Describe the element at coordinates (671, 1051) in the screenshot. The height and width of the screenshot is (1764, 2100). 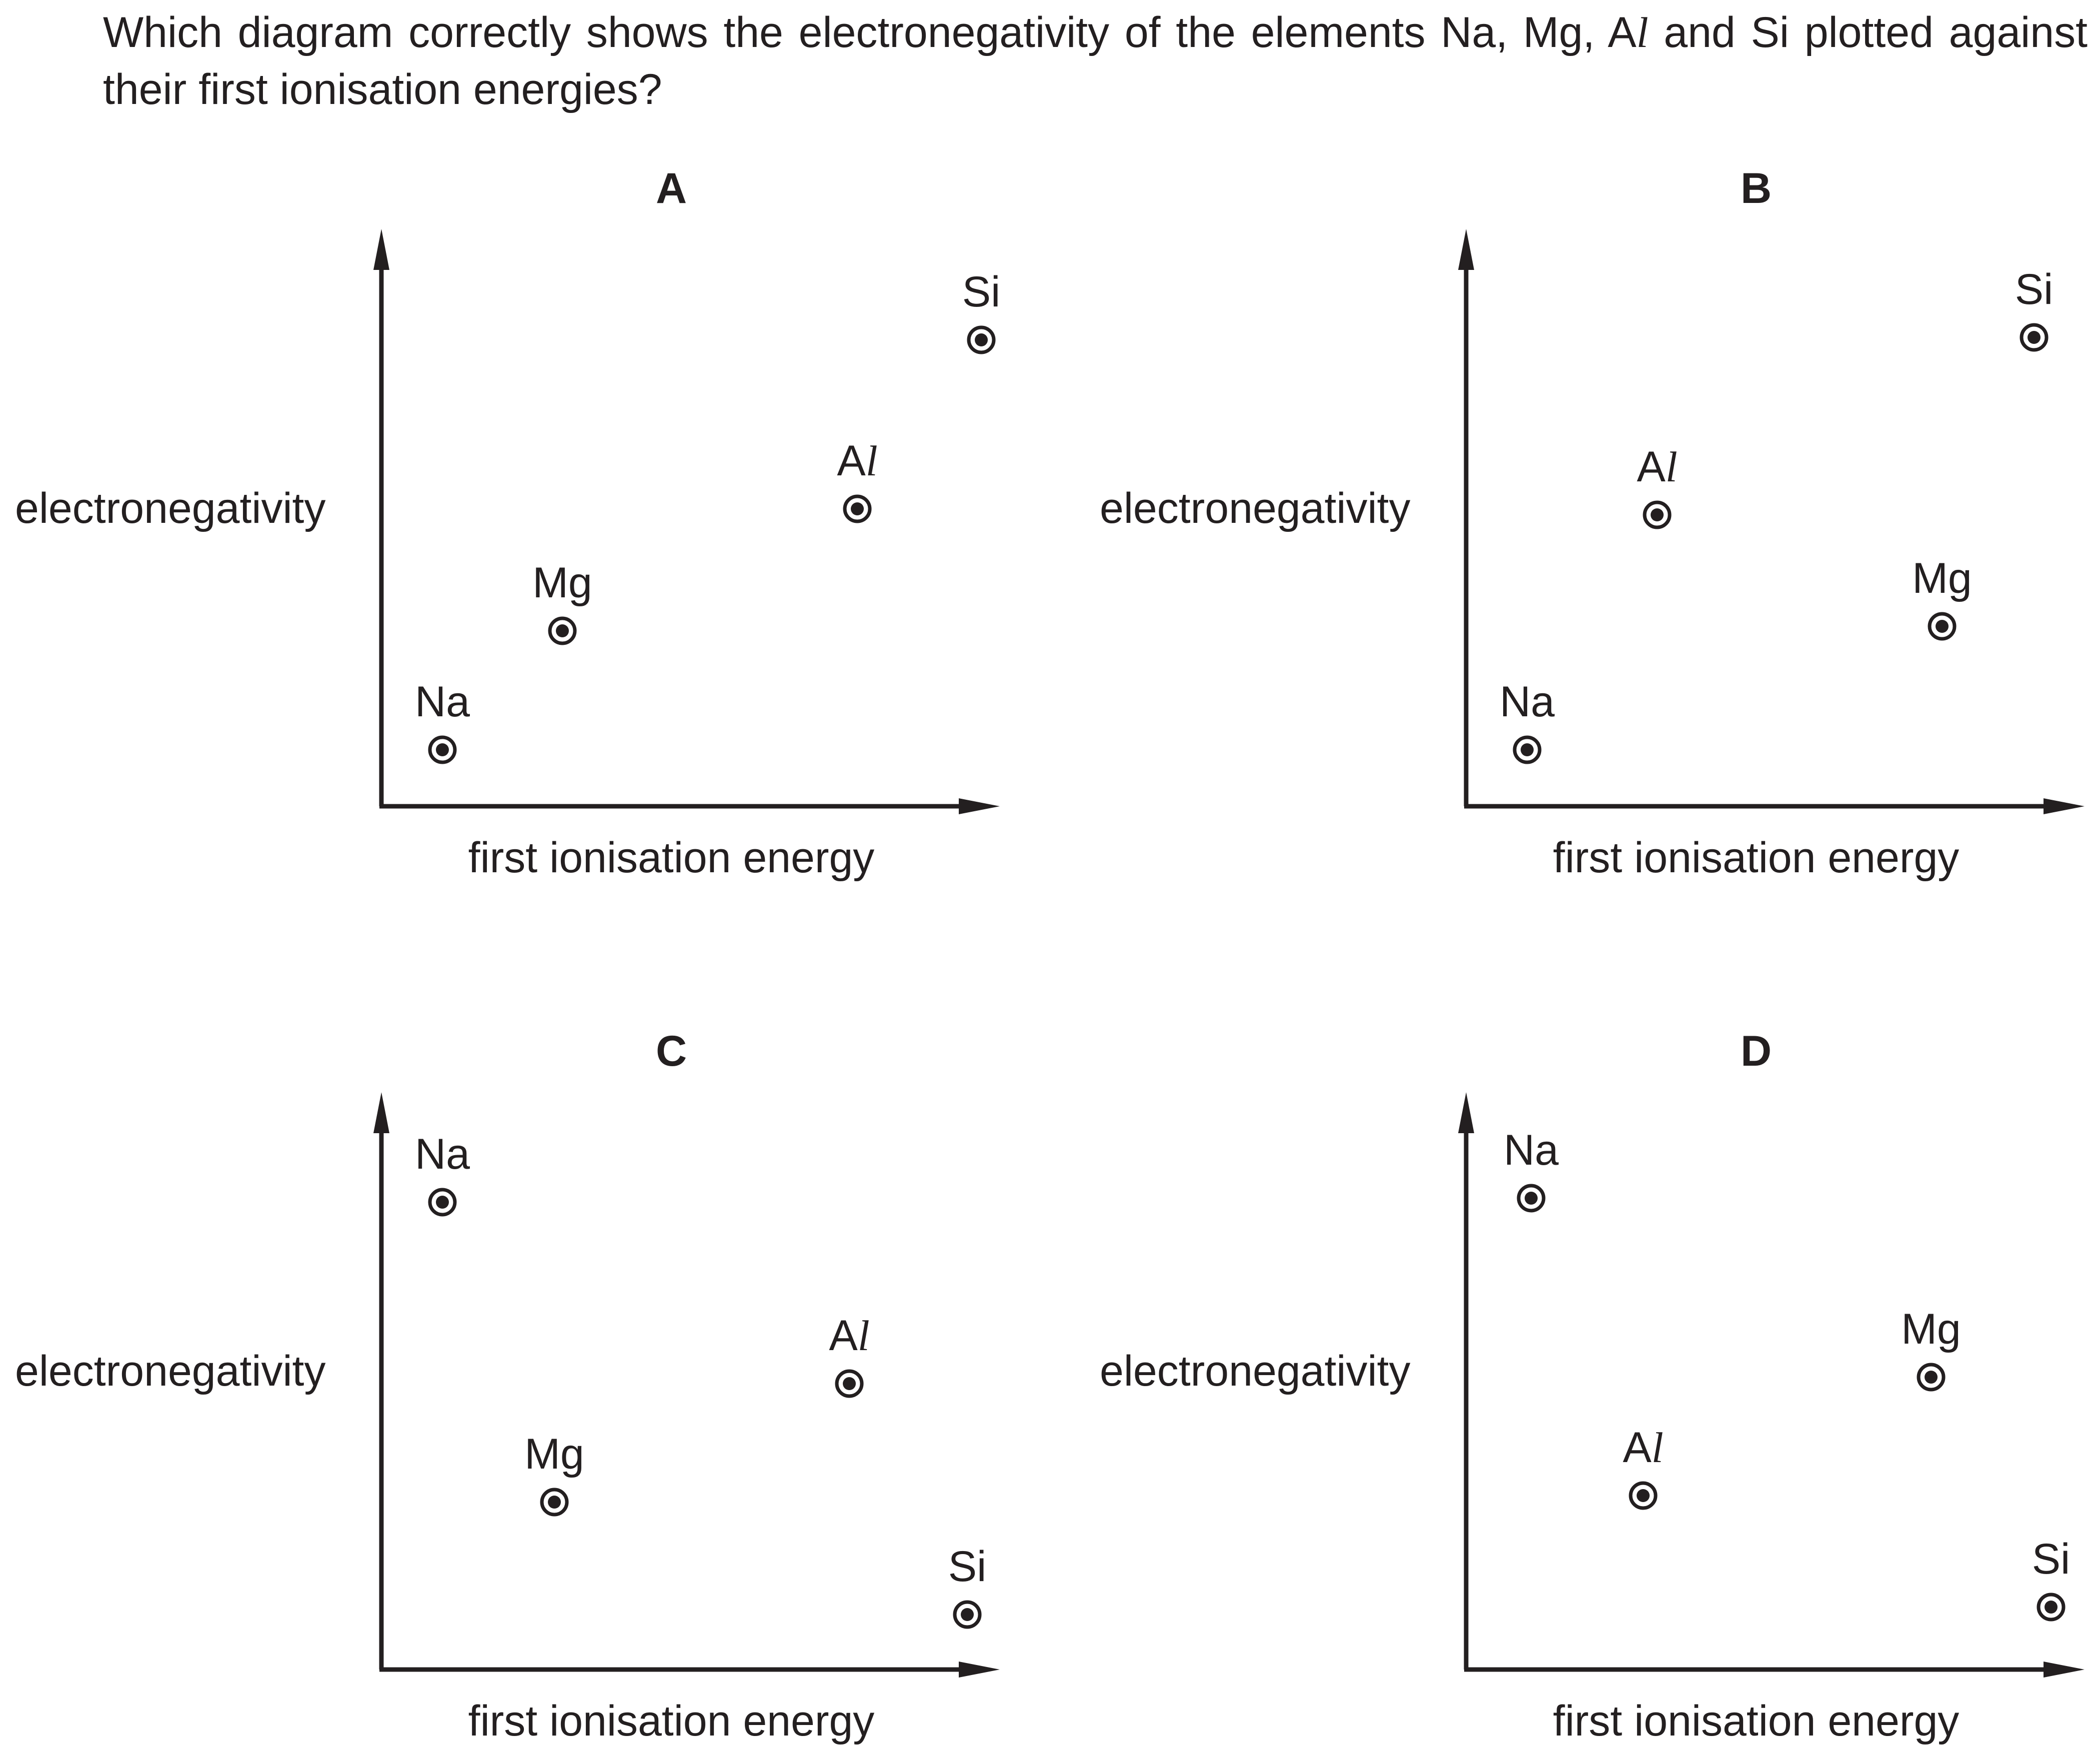
I see `panel-letter: C` at that location.